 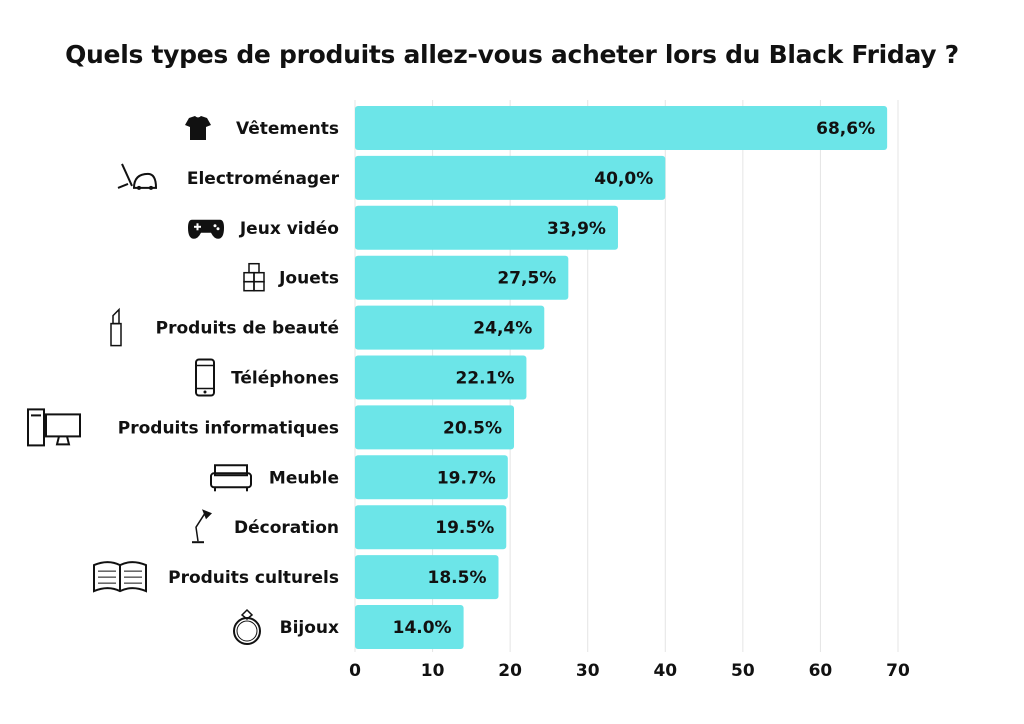 What do you see at coordinates (821, 671) in the screenshot?
I see `x-tick-label: 60` at bounding box center [821, 671].